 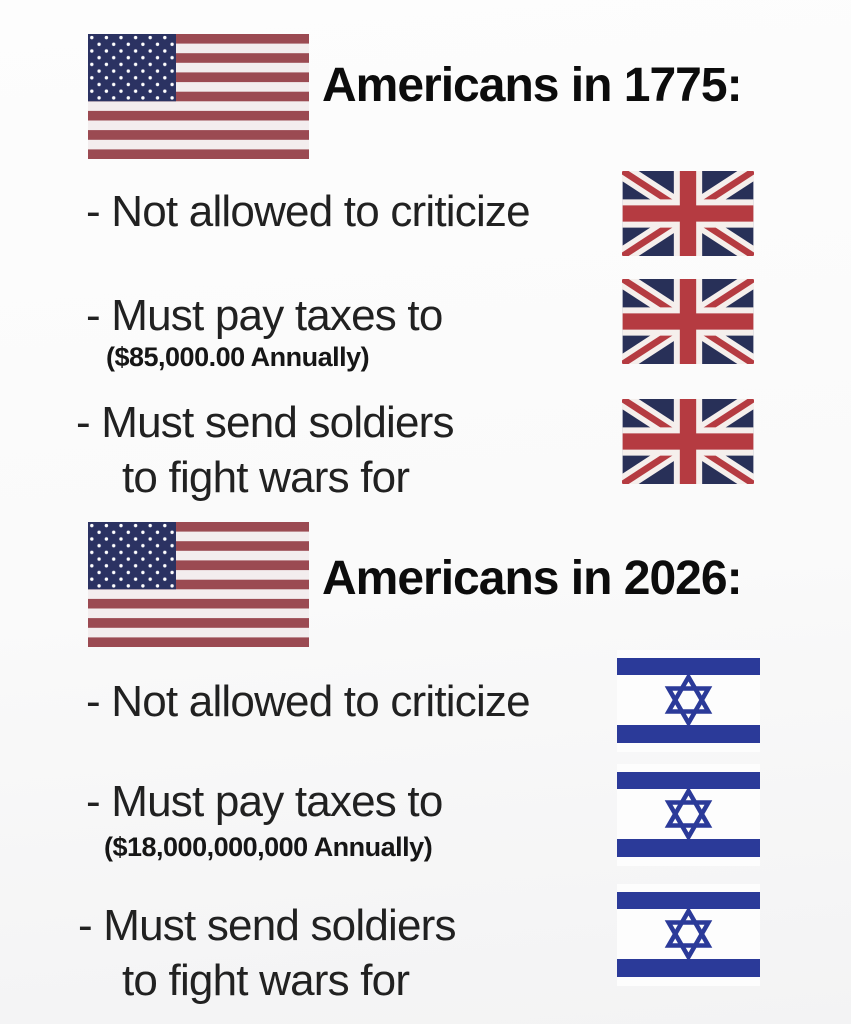 I want to click on bullet-subtext: ($85,000.00 Annually), so click(x=238, y=357).